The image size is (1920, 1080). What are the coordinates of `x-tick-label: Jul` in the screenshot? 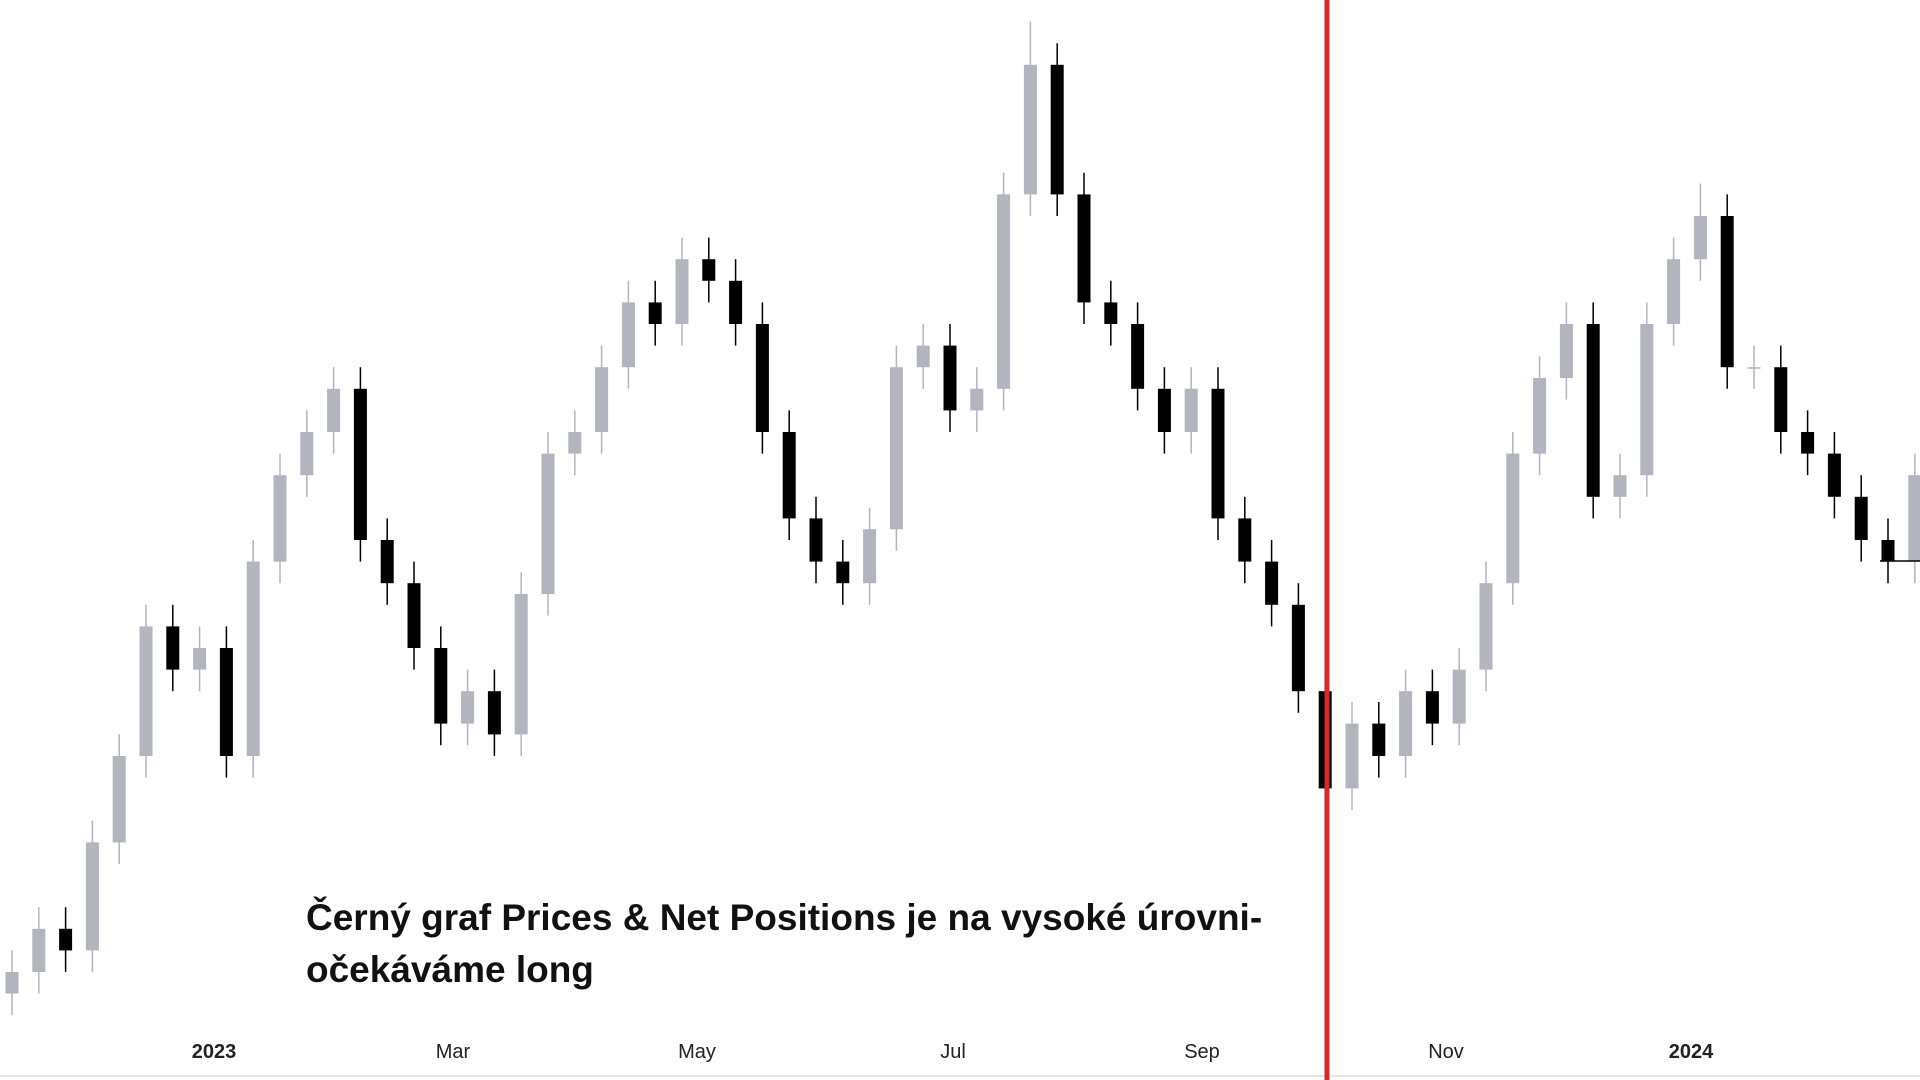 It's located at (953, 1052).